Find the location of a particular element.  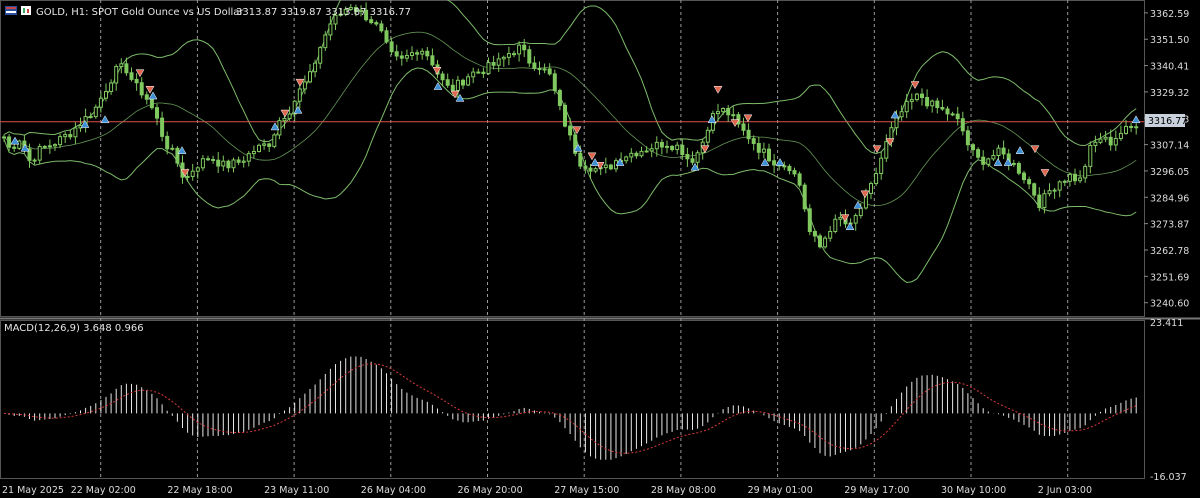

time-tick-label: 21 May 2025 is located at coordinates (33, 490).